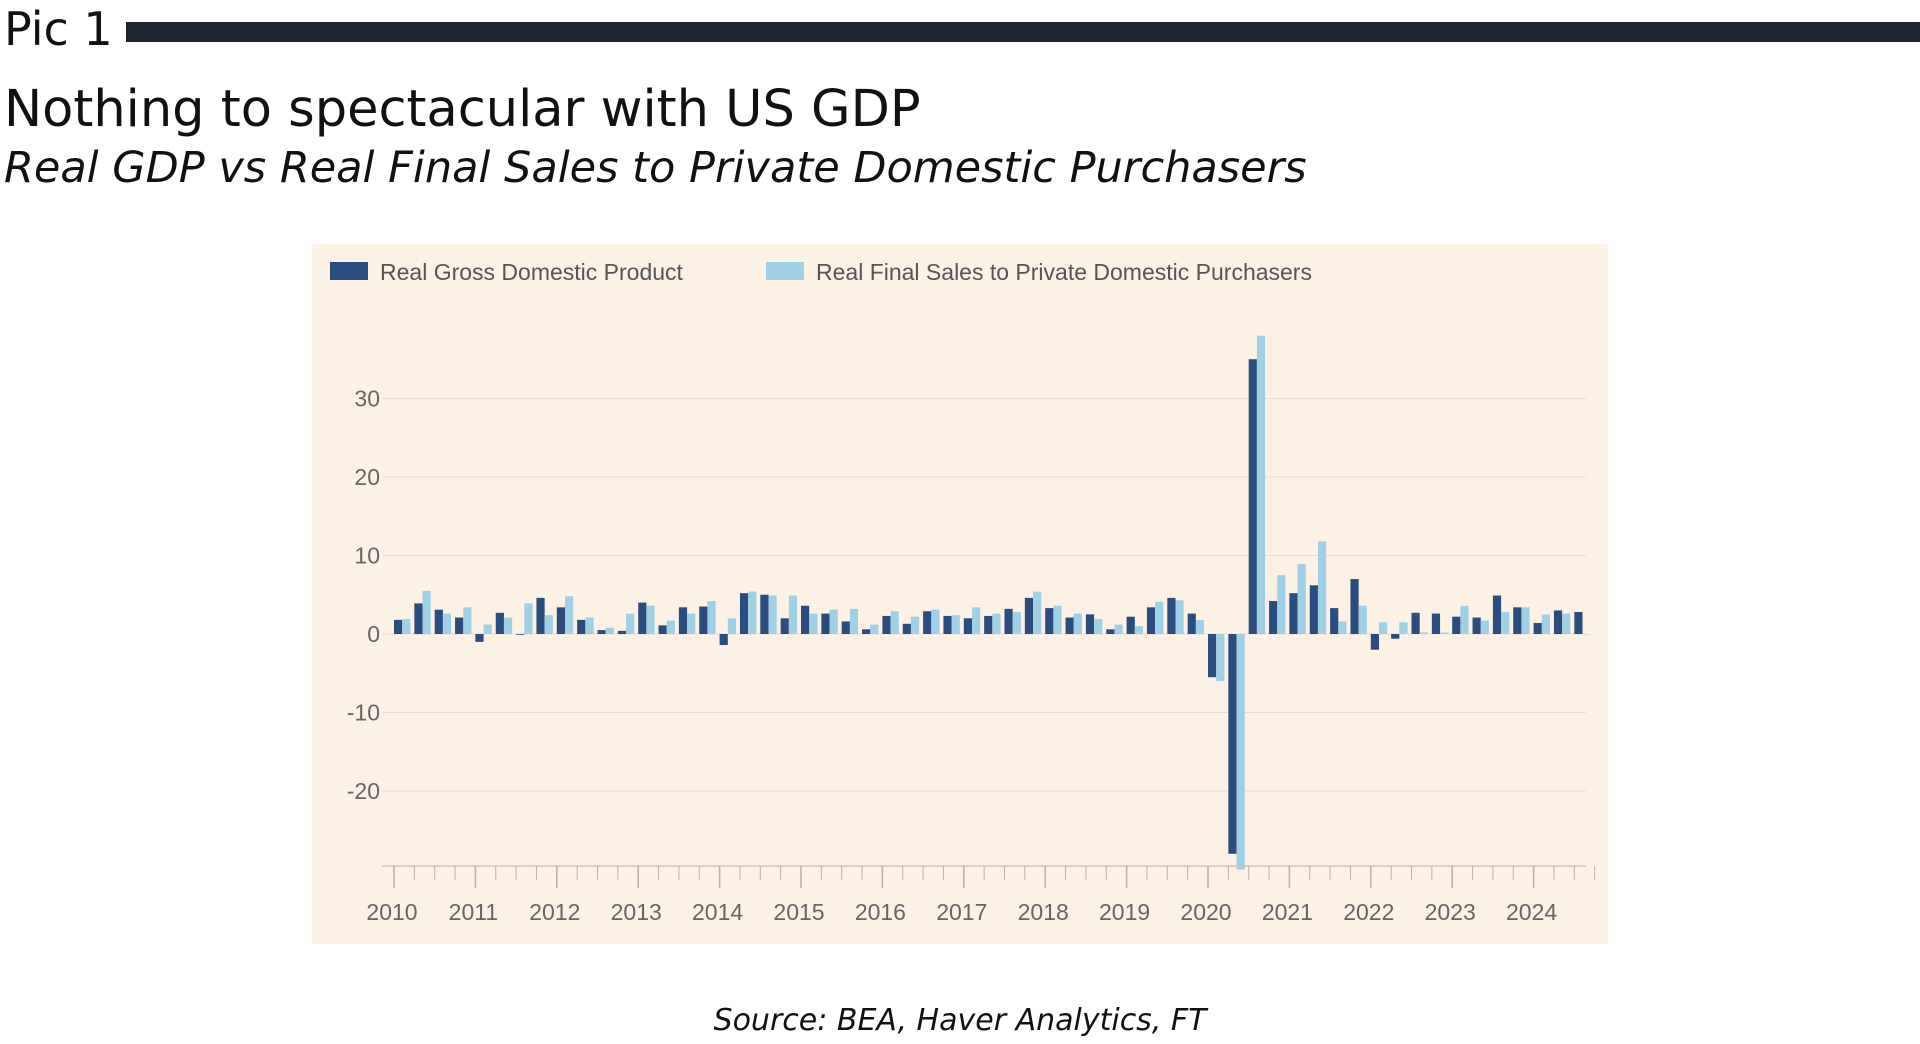 The image size is (1920, 1044). Describe the element at coordinates (462, 109) in the screenshot. I see `page-title: Nothing to spectacular with US GDP` at that location.